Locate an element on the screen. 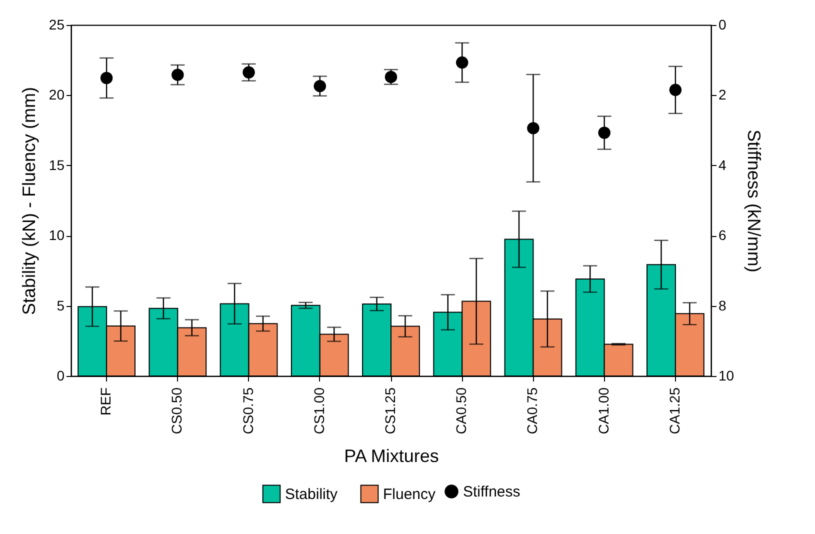 This screenshot has height=534, width=815. legend-label: Fluency is located at coordinates (409, 494).